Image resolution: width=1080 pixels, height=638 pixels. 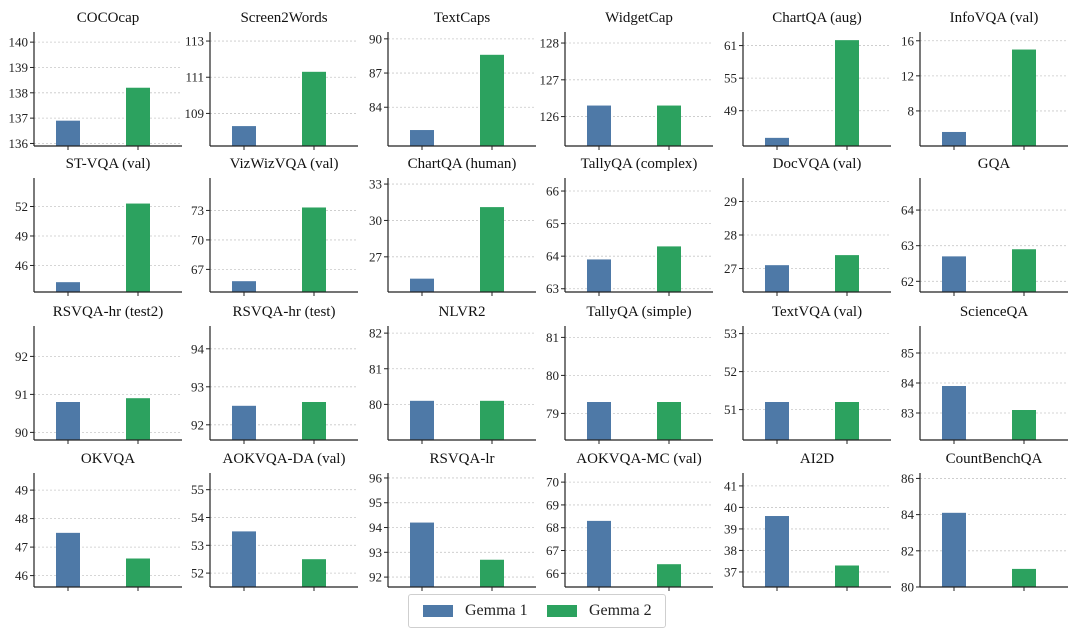 What do you see at coordinates (375, 502) in the screenshot?
I see `y-tick-label: 95` at bounding box center [375, 502].